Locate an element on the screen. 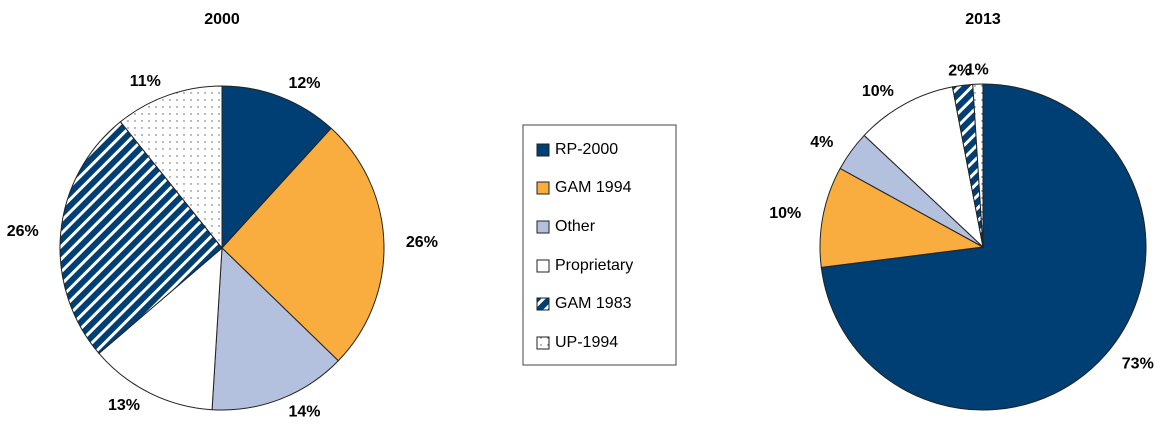 This screenshot has width=1168, height=427. legend-label: Proprietary is located at coordinates (594, 265).